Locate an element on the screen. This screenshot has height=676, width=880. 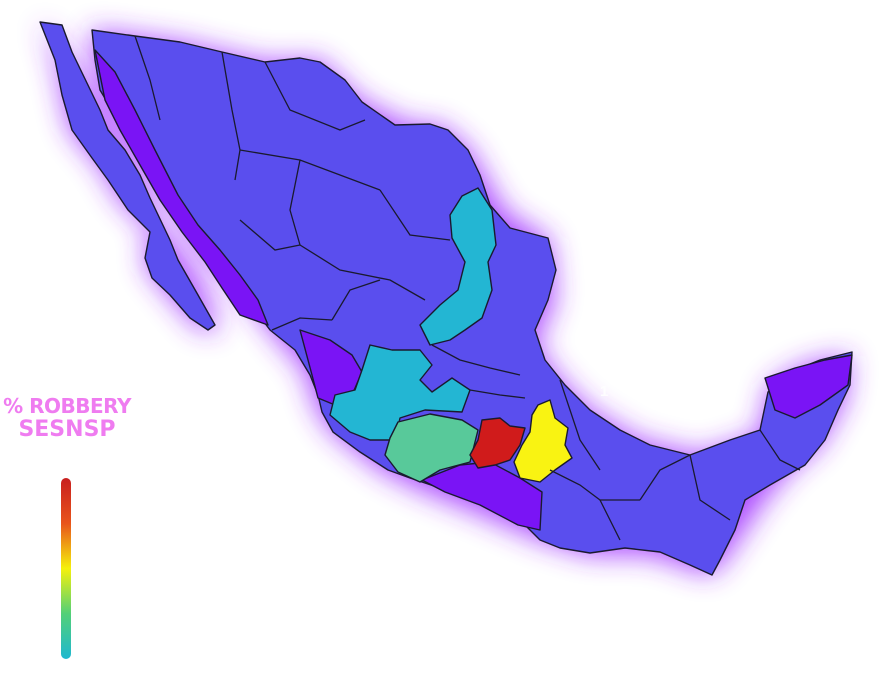
overlay-labels: 22 1 is located at coordinates (597, 371).